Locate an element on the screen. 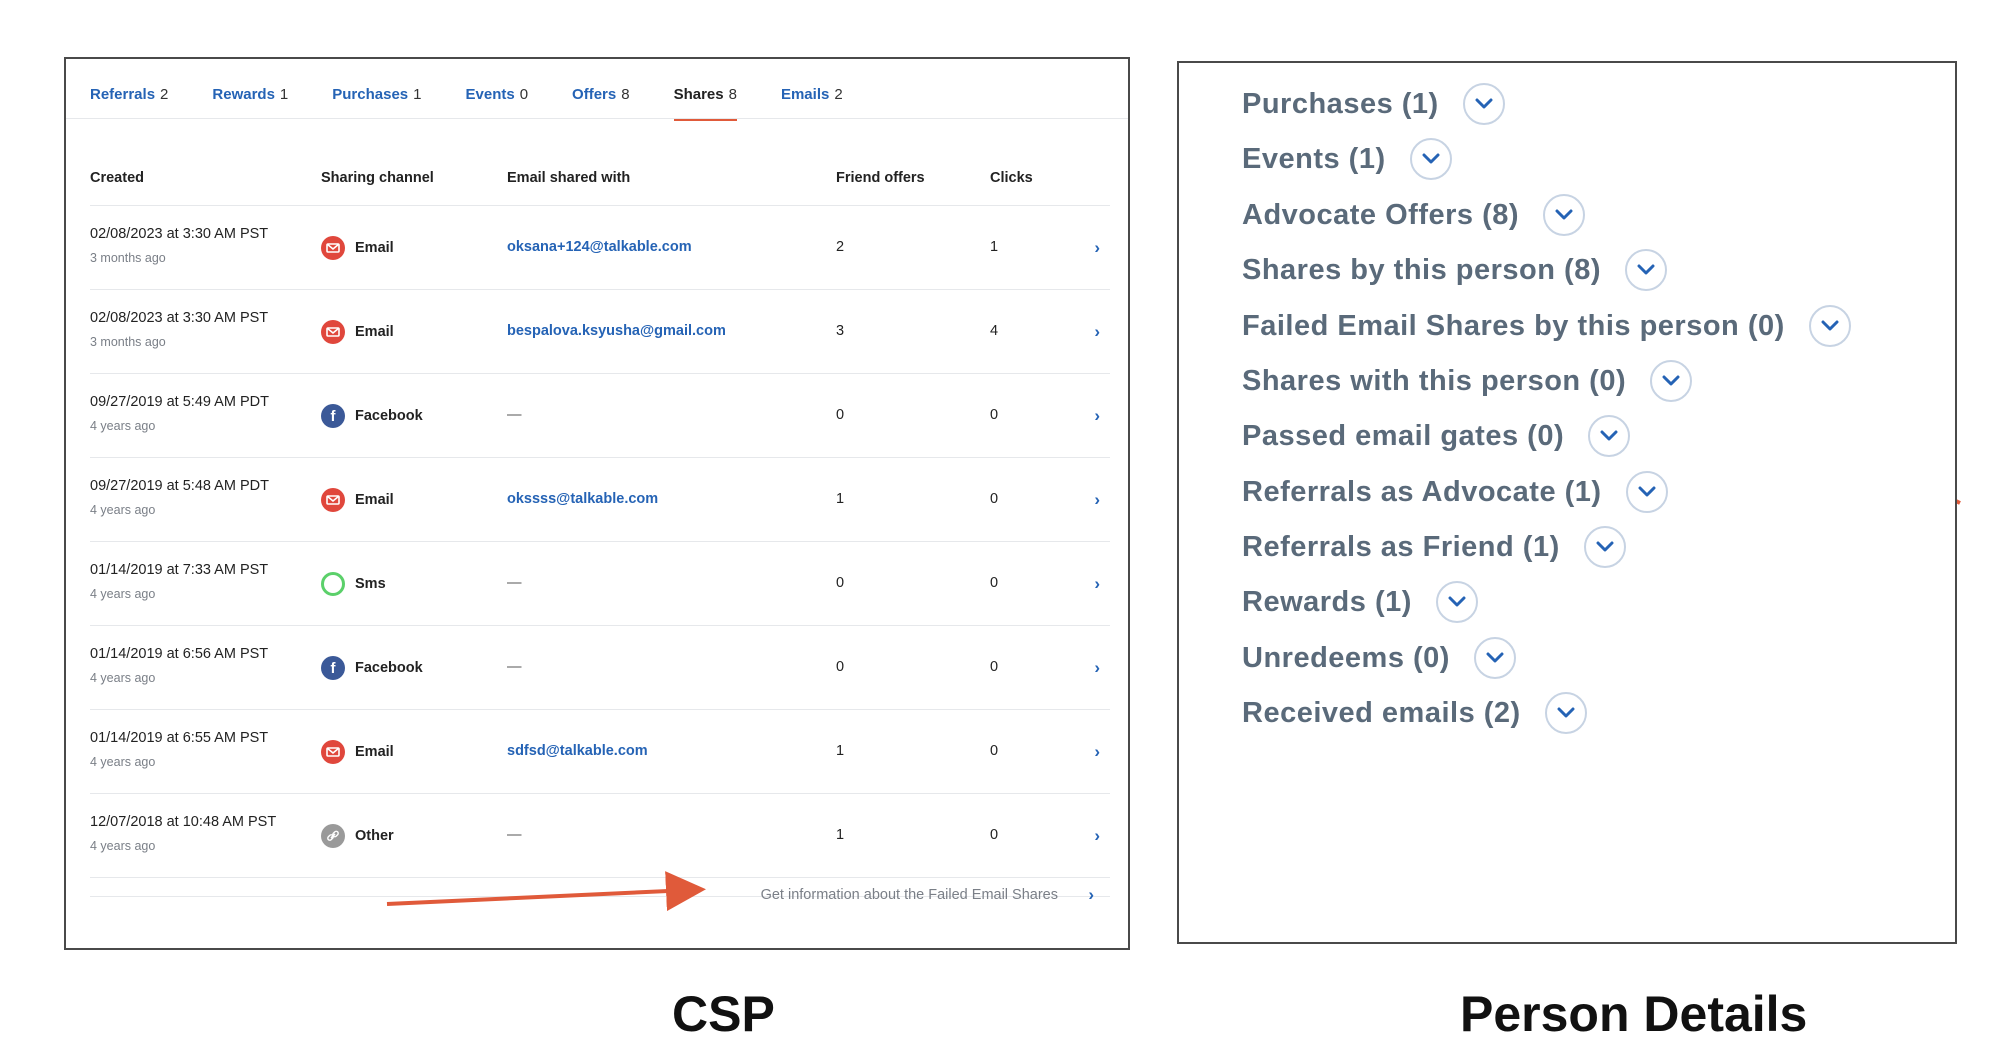 This screenshot has width=1998, height=1062. created-relative: 3 months ago is located at coordinates (128, 258).